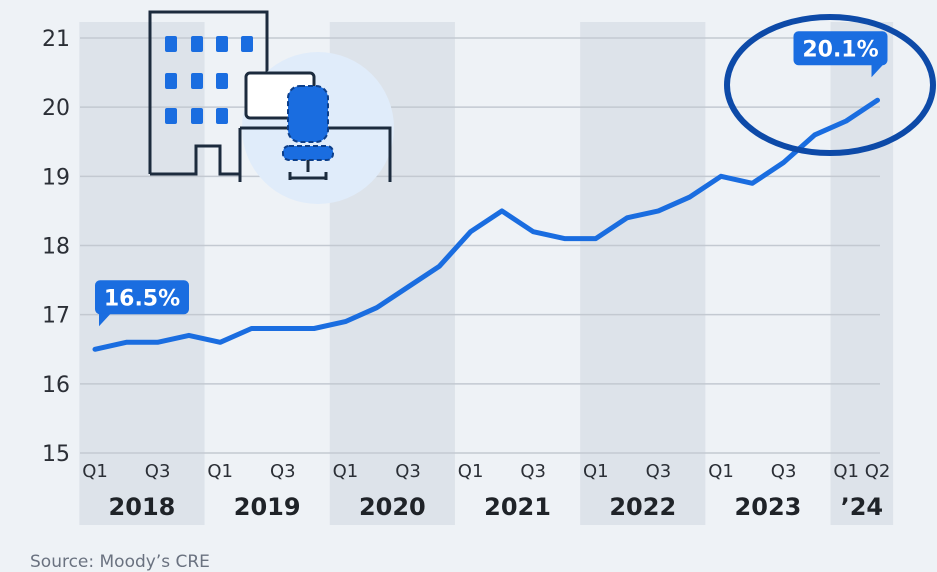 This screenshot has width=937, height=572. What do you see at coordinates (830, 85) in the screenshot?
I see `highlight-circle` at bounding box center [830, 85].